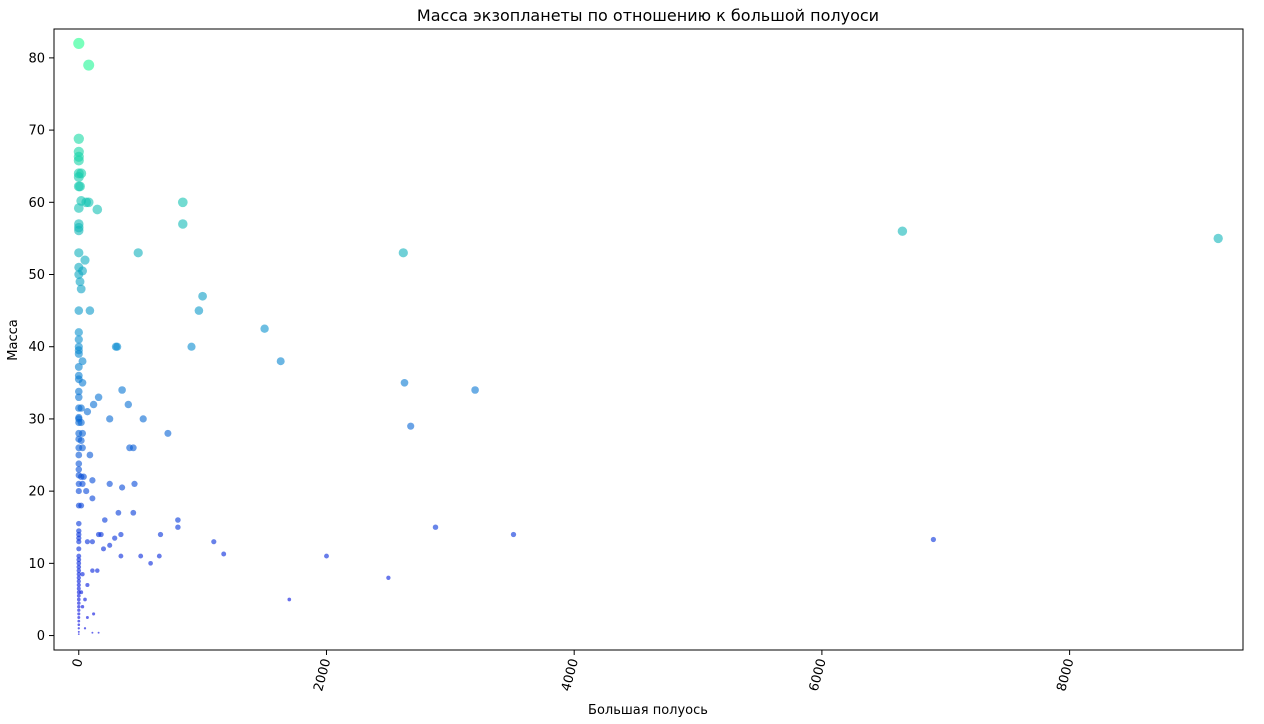 Image resolution: width=1264 pixels, height=724 pixels. Describe the element at coordinates (36, 275) in the screenshot. I see `y-tick-label: 50` at that location.